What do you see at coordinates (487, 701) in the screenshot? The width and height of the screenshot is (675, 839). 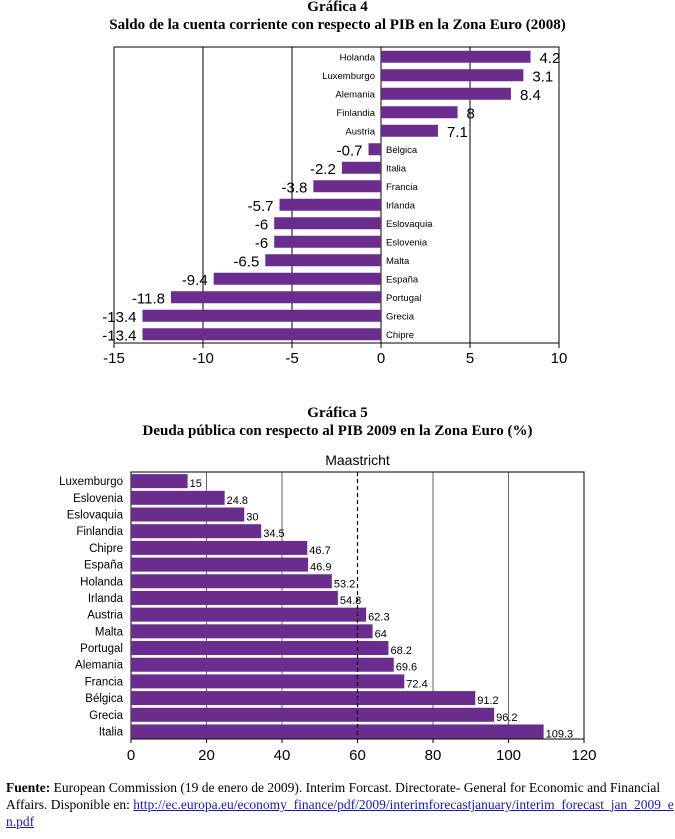 I see `chart5-data-label: 91.2` at bounding box center [487, 701].